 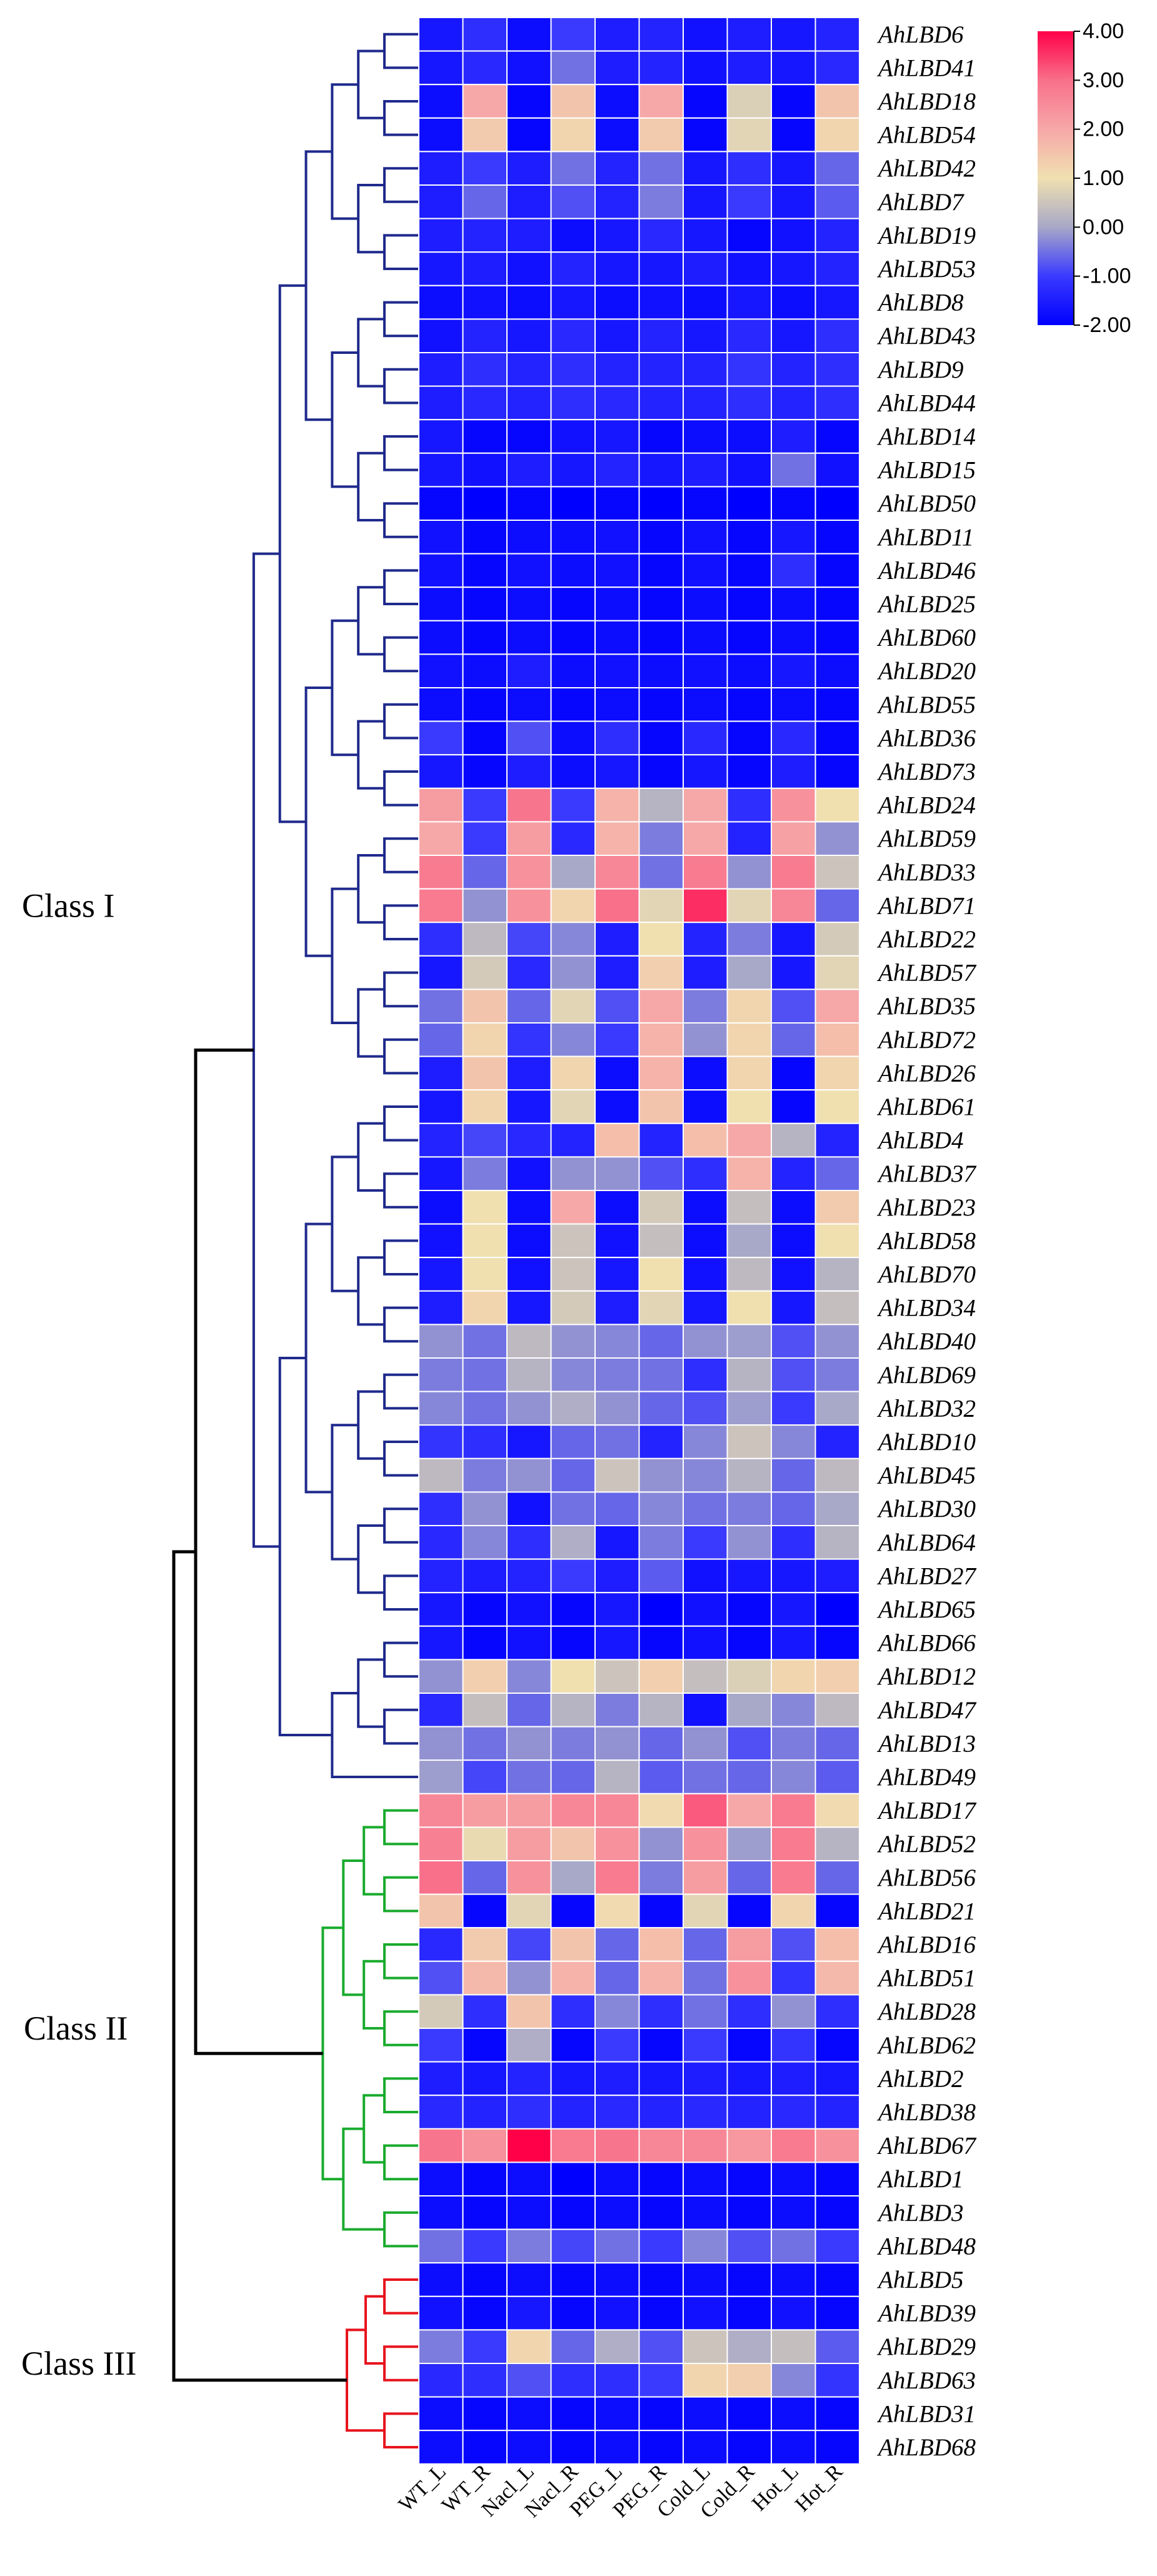 What do you see at coordinates (926, 2380) in the screenshot?
I see `row-label: AhLBD63` at bounding box center [926, 2380].